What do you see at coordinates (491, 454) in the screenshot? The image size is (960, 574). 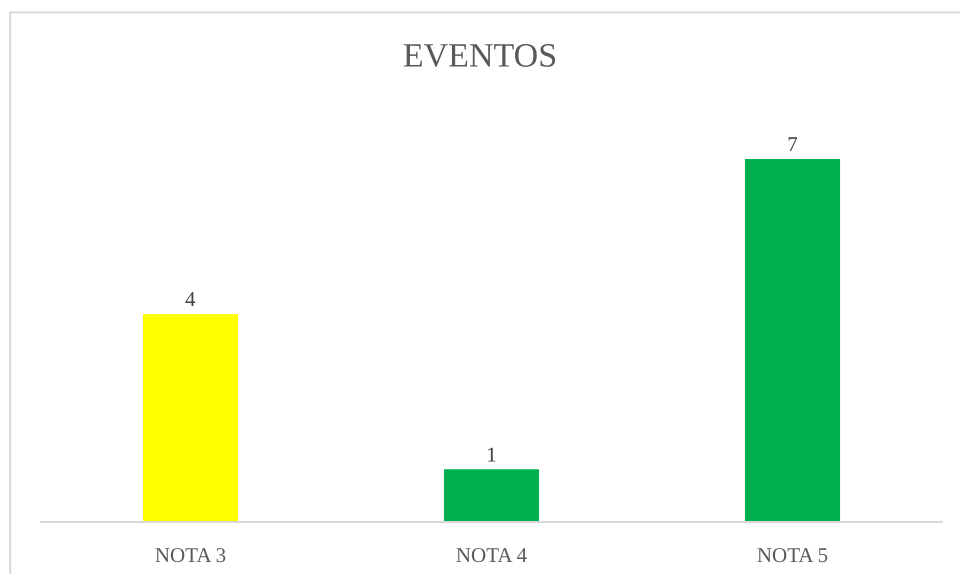 I see `data-label: 1` at bounding box center [491, 454].